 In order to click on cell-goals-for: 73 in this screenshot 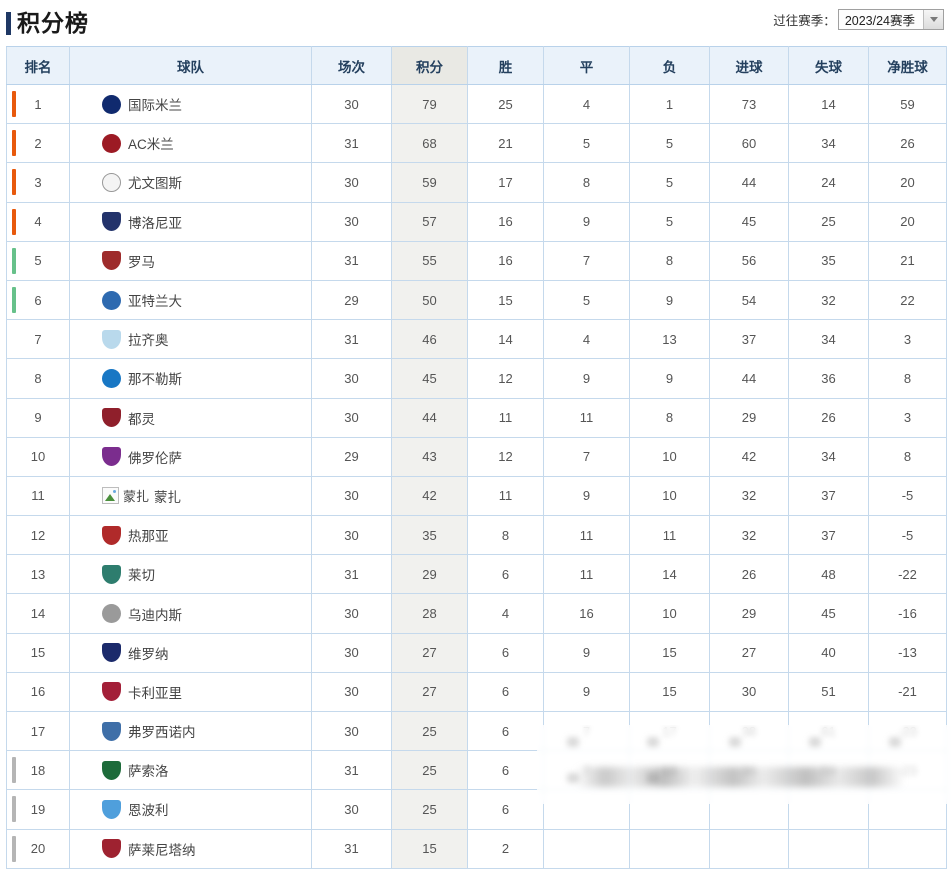, I will do `click(749, 104)`.